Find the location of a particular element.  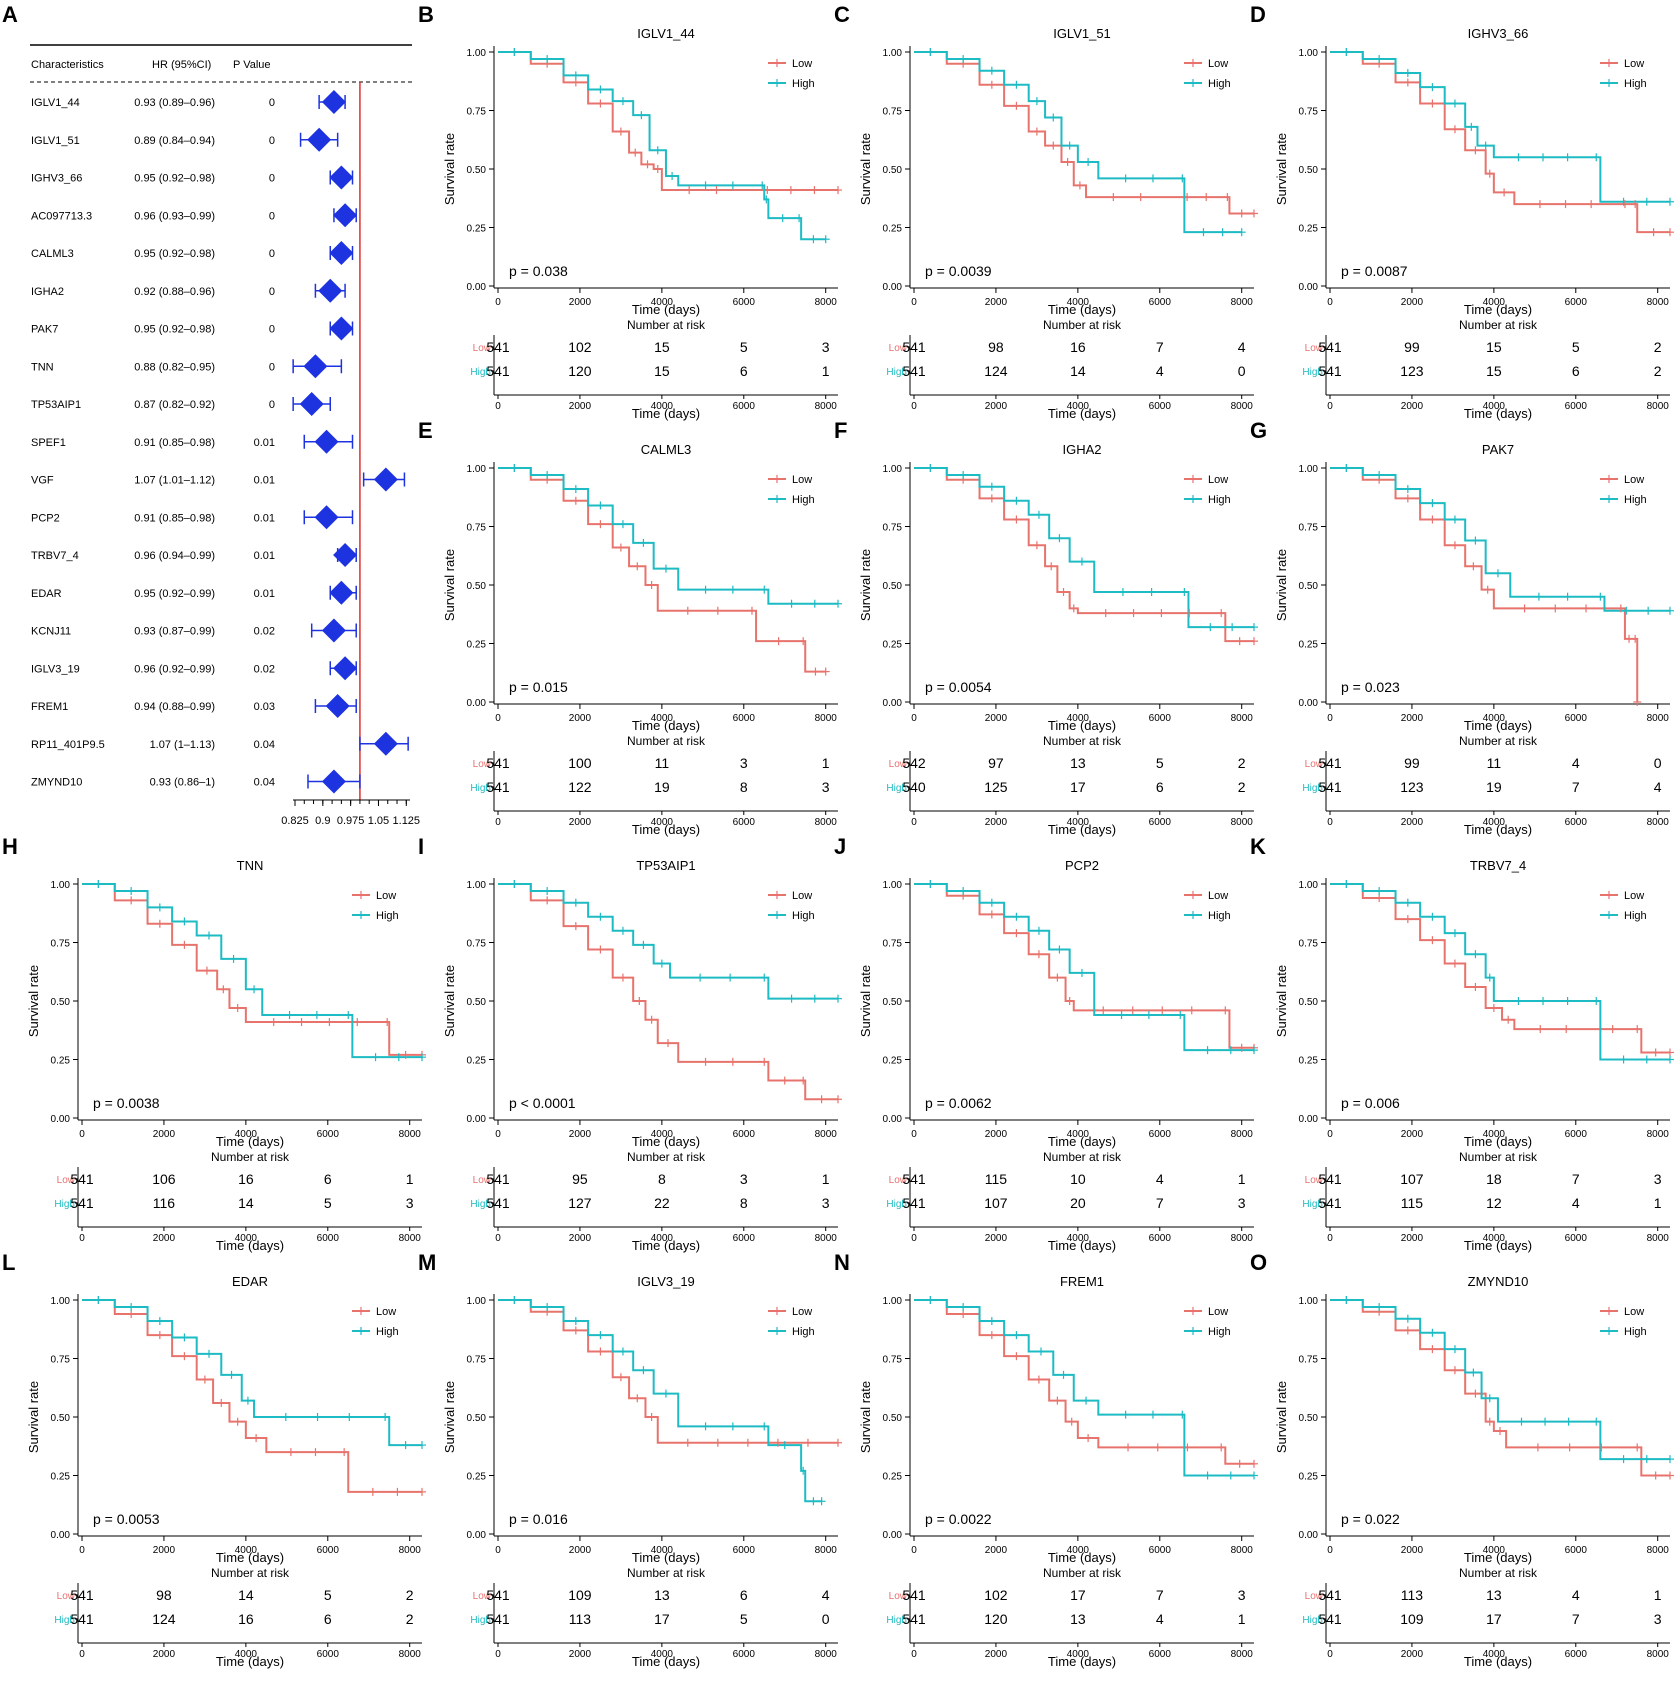

risk-count-high: 17 is located at coordinates (1078, 787).